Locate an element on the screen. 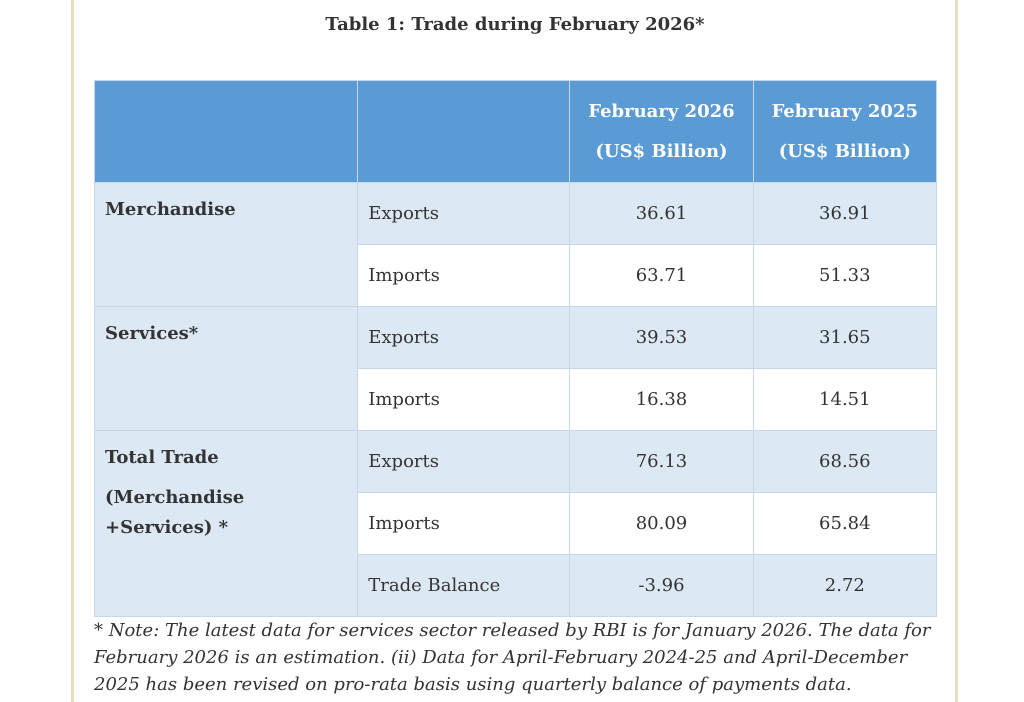 The width and height of the screenshot is (1024, 702). table-row: Merchandise Exports 36.61 36.91 is located at coordinates (515, 244).